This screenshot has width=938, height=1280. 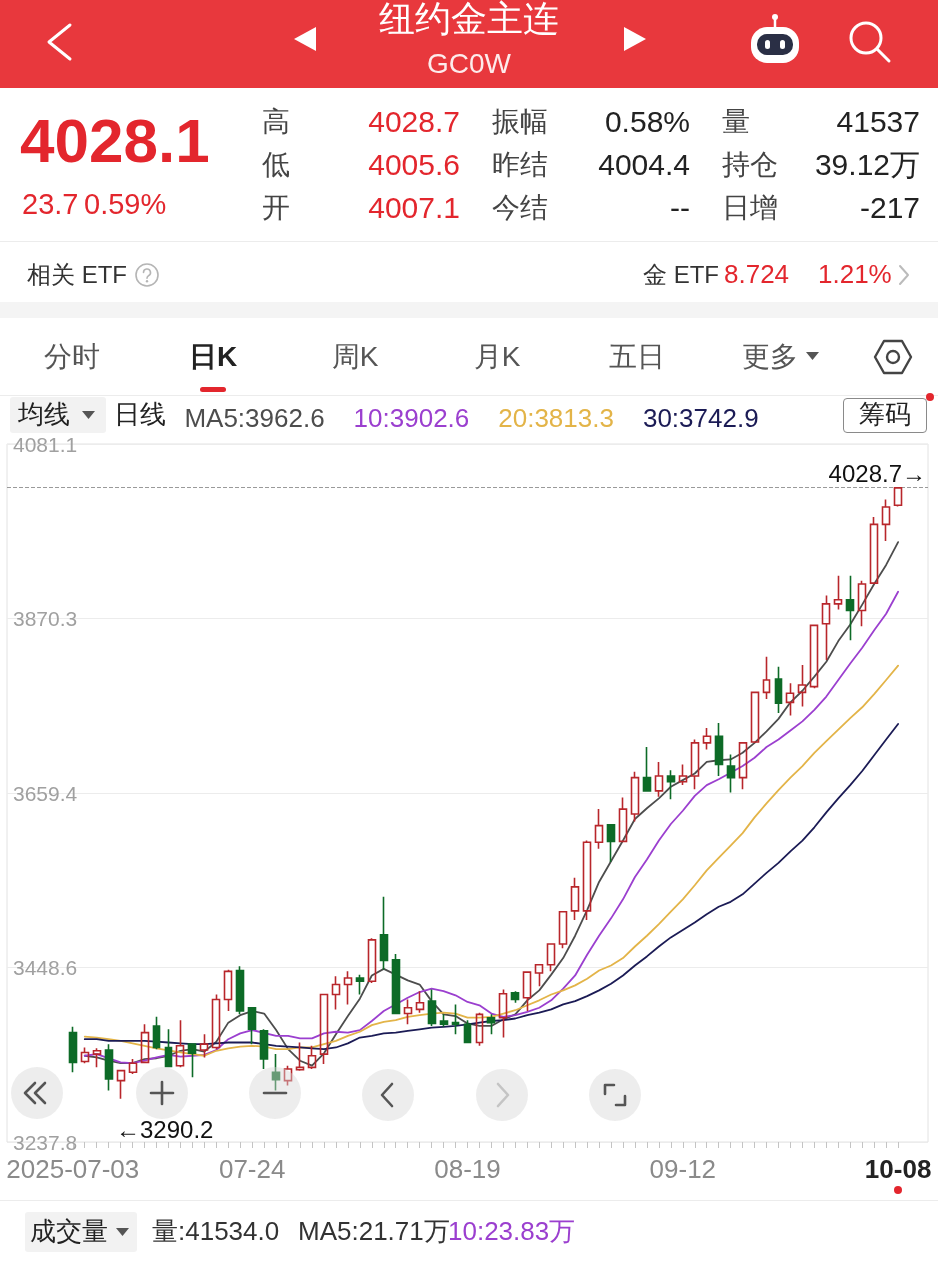 I want to click on chart-subtitle: GC0W, so click(x=469, y=64).